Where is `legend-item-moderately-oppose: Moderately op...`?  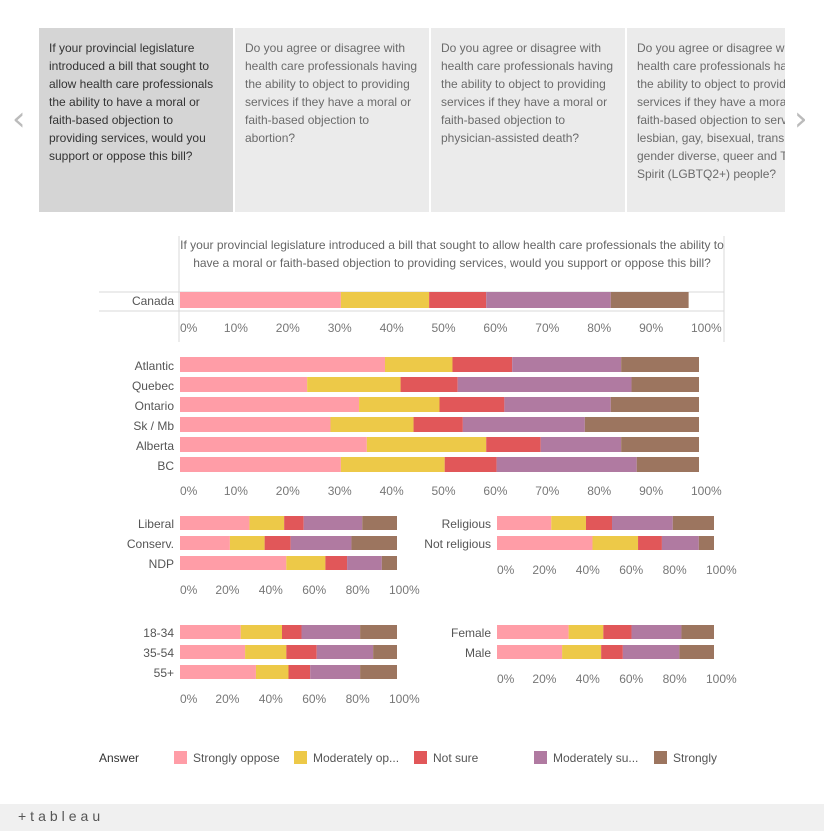 legend-item-moderately-oppose: Moderately op... is located at coordinates (346, 758).